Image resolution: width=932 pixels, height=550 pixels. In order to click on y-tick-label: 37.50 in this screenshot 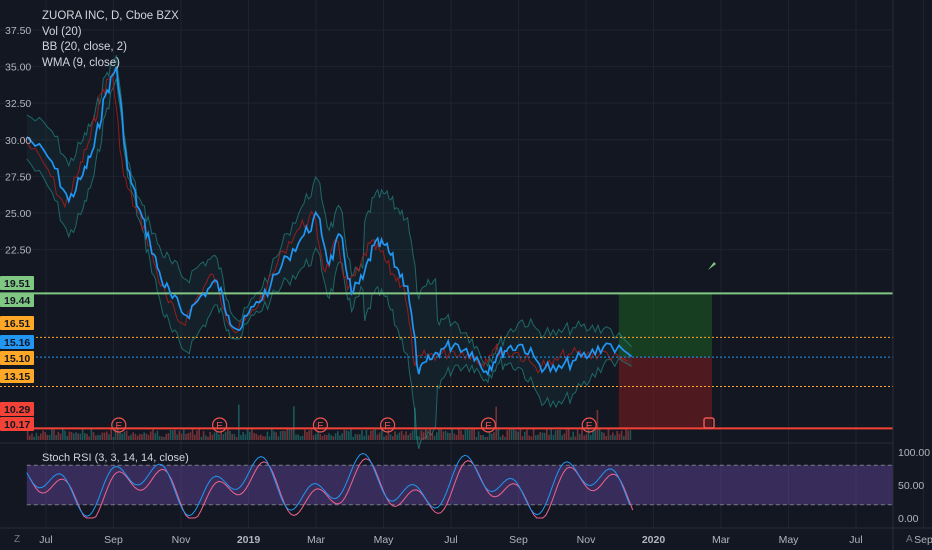, I will do `click(18, 31)`.